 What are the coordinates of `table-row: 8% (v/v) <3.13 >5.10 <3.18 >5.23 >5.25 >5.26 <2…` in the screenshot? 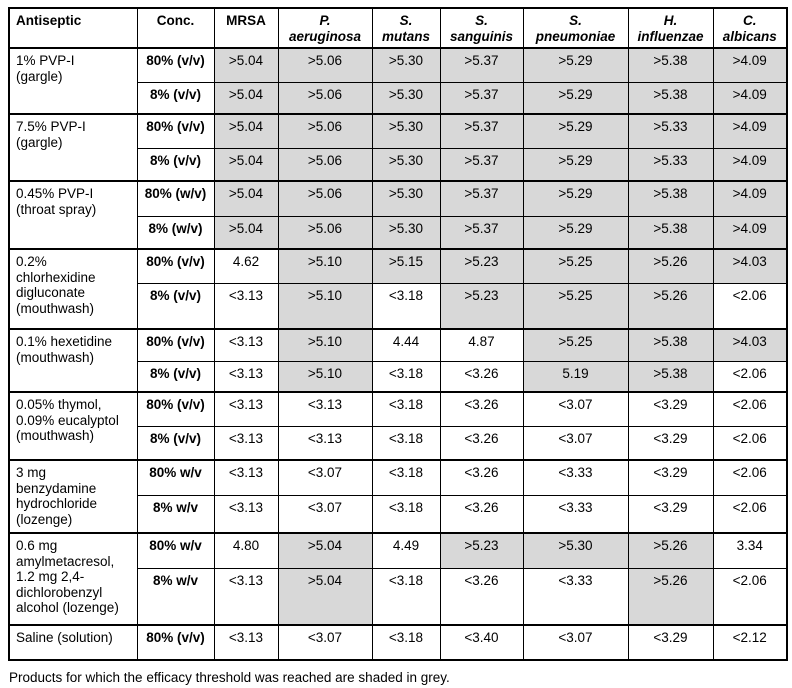 It's located at (398, 306).